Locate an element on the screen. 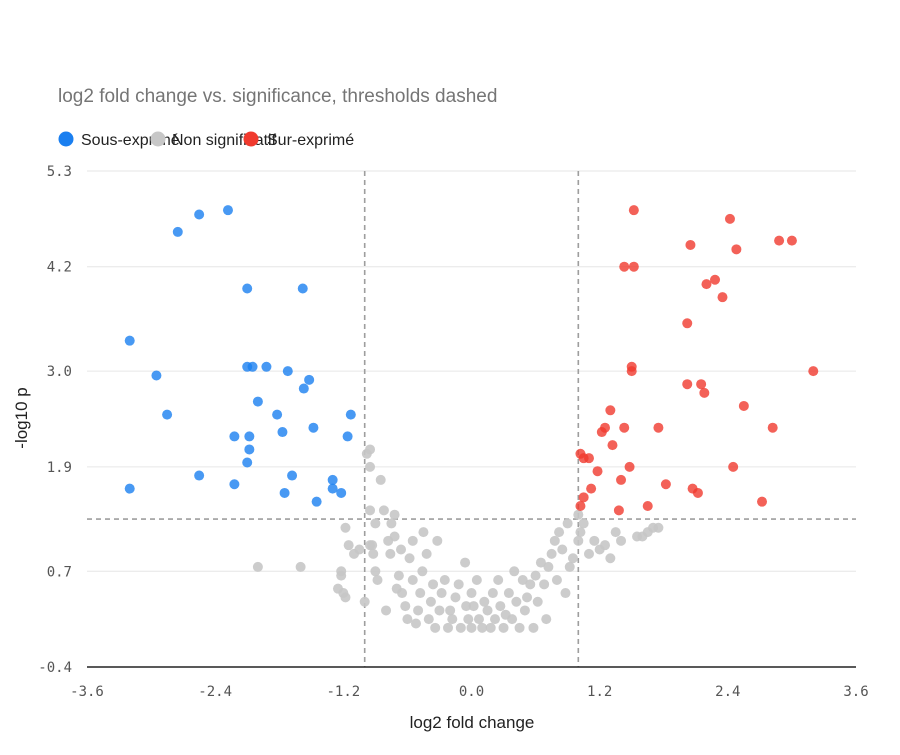 This screenshot has height=755, width=900. x-tick-label: 3.6 is located at coordinates (855, 692).